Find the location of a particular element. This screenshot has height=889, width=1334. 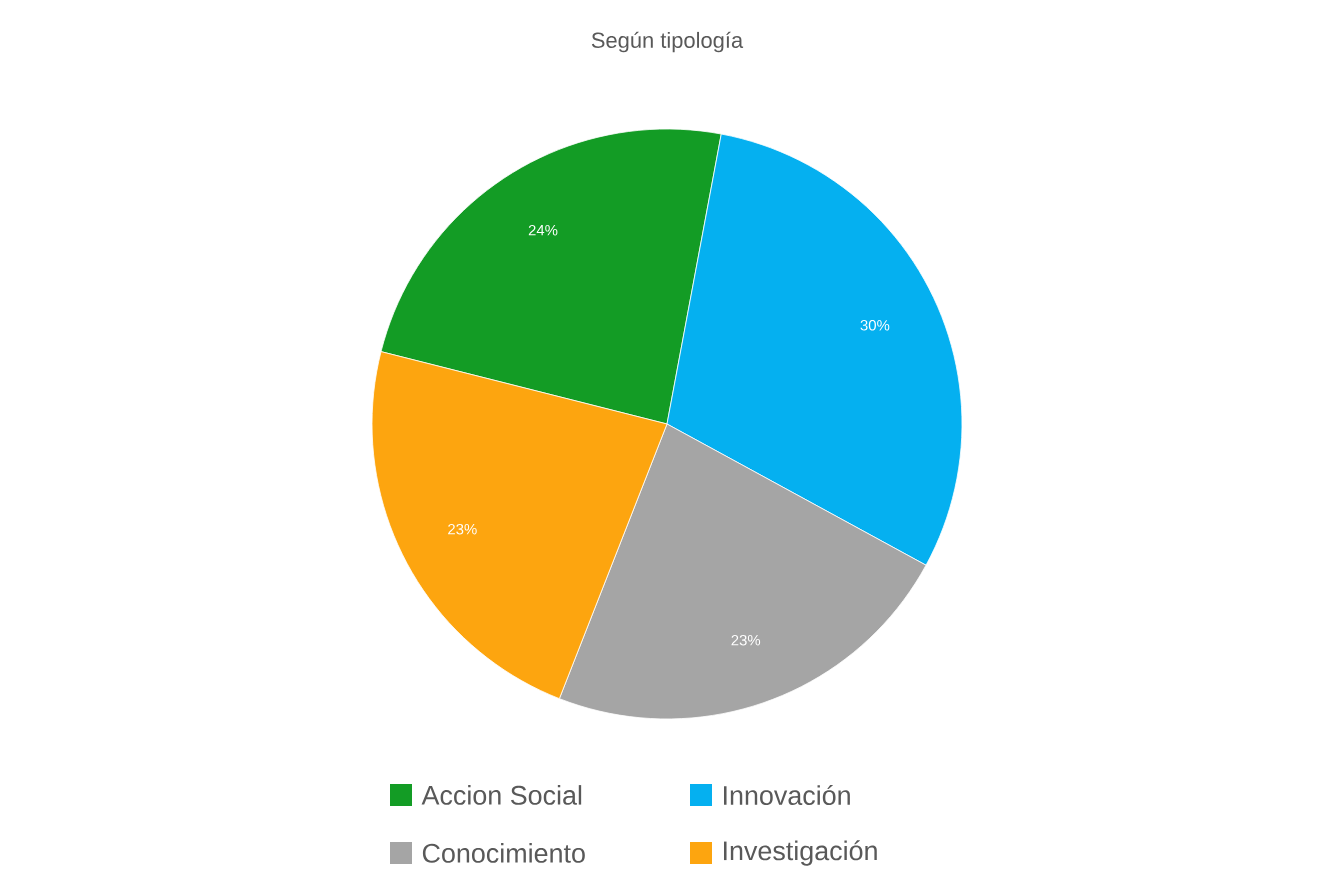

legend-label: Investigación is located at coordinates (800, 853).